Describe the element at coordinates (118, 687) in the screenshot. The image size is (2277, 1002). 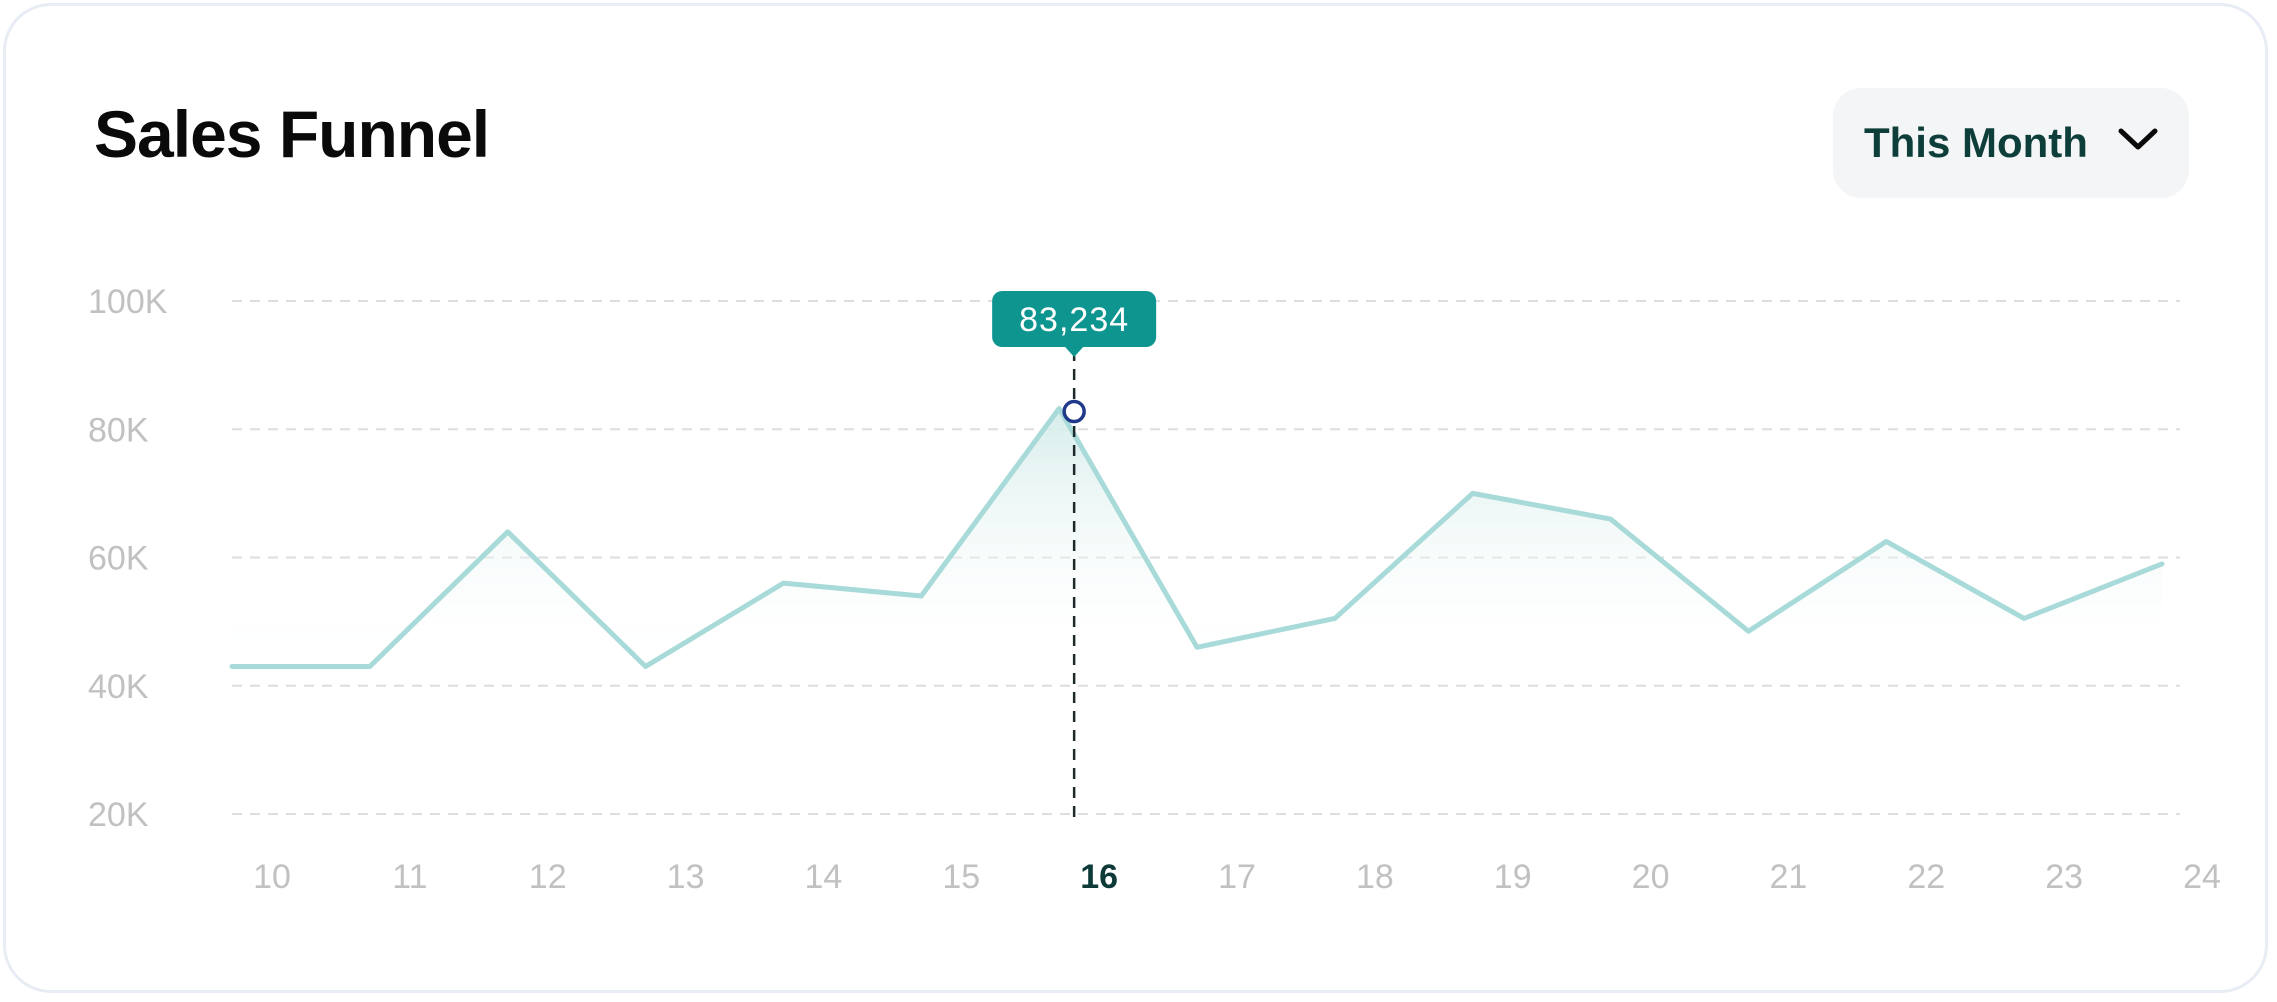
I see `y-tick-label: 40K` at that location.